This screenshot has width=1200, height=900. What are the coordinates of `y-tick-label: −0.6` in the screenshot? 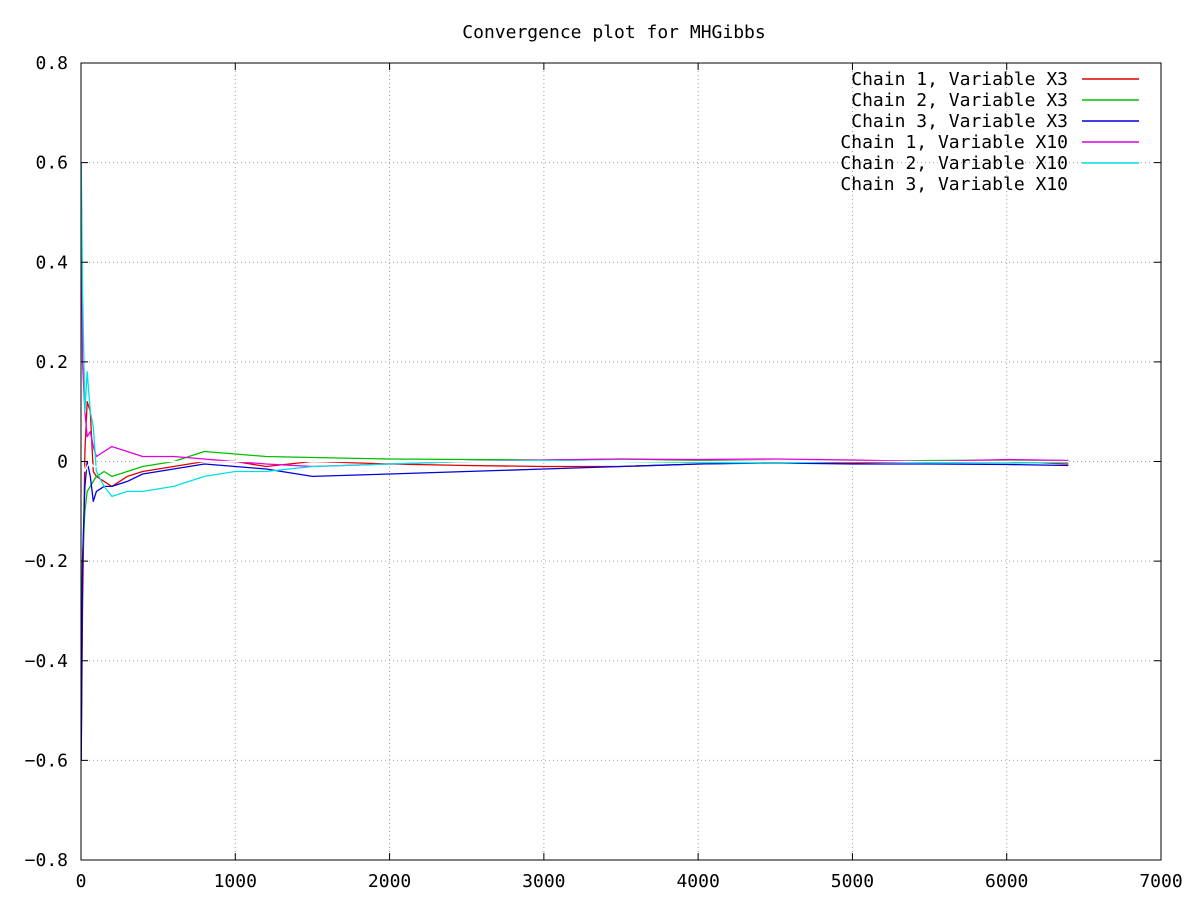 It's located at (46, 760).